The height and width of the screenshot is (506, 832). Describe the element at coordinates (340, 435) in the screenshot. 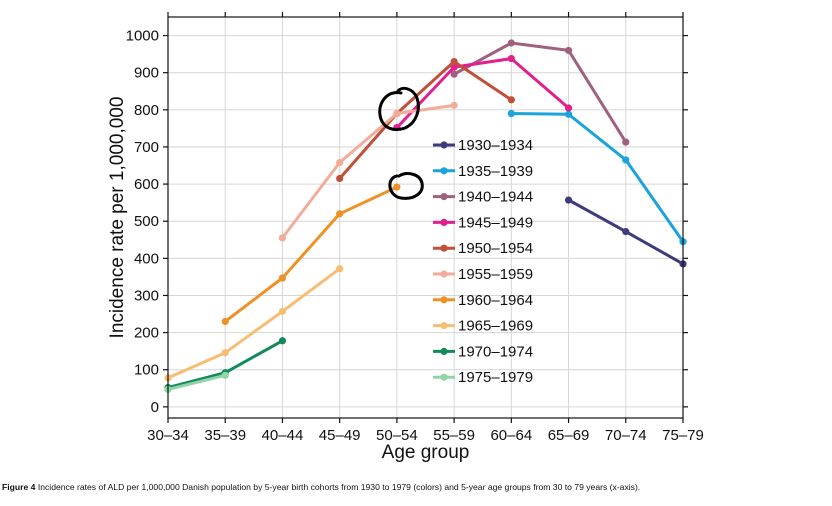

I see `x-tick-label: 45–49` at that location.